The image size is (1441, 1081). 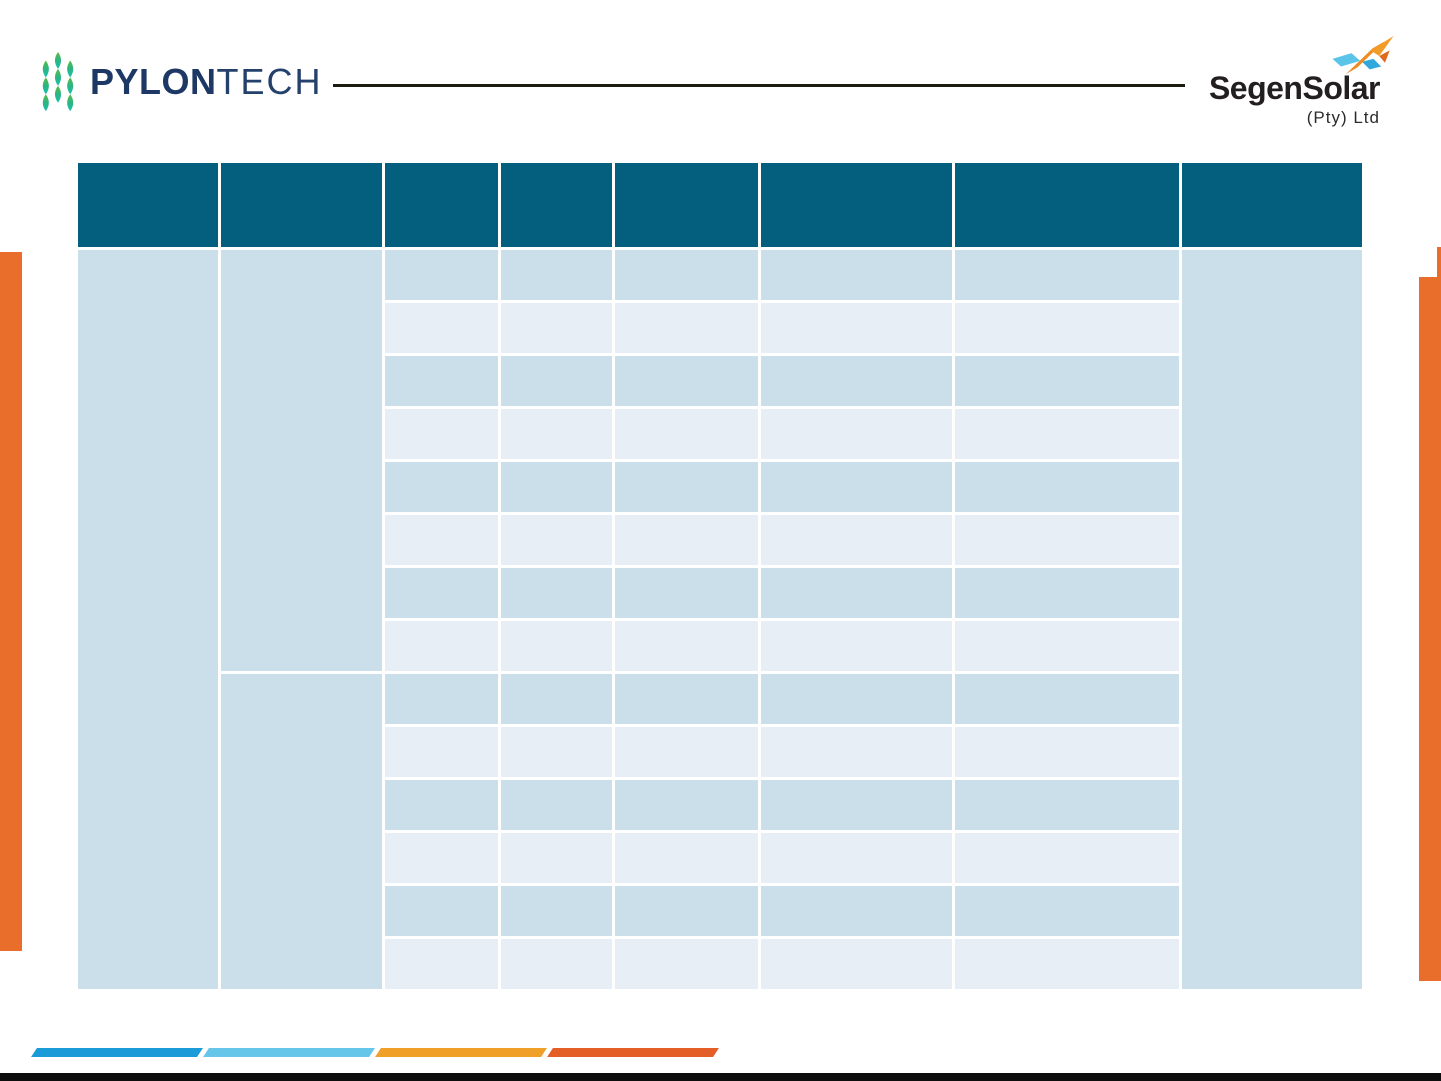 What do you see at coordinates (720, 1052) in the screenshot?
I see `footer-accent-bars` at bounding box center [720, 1052].